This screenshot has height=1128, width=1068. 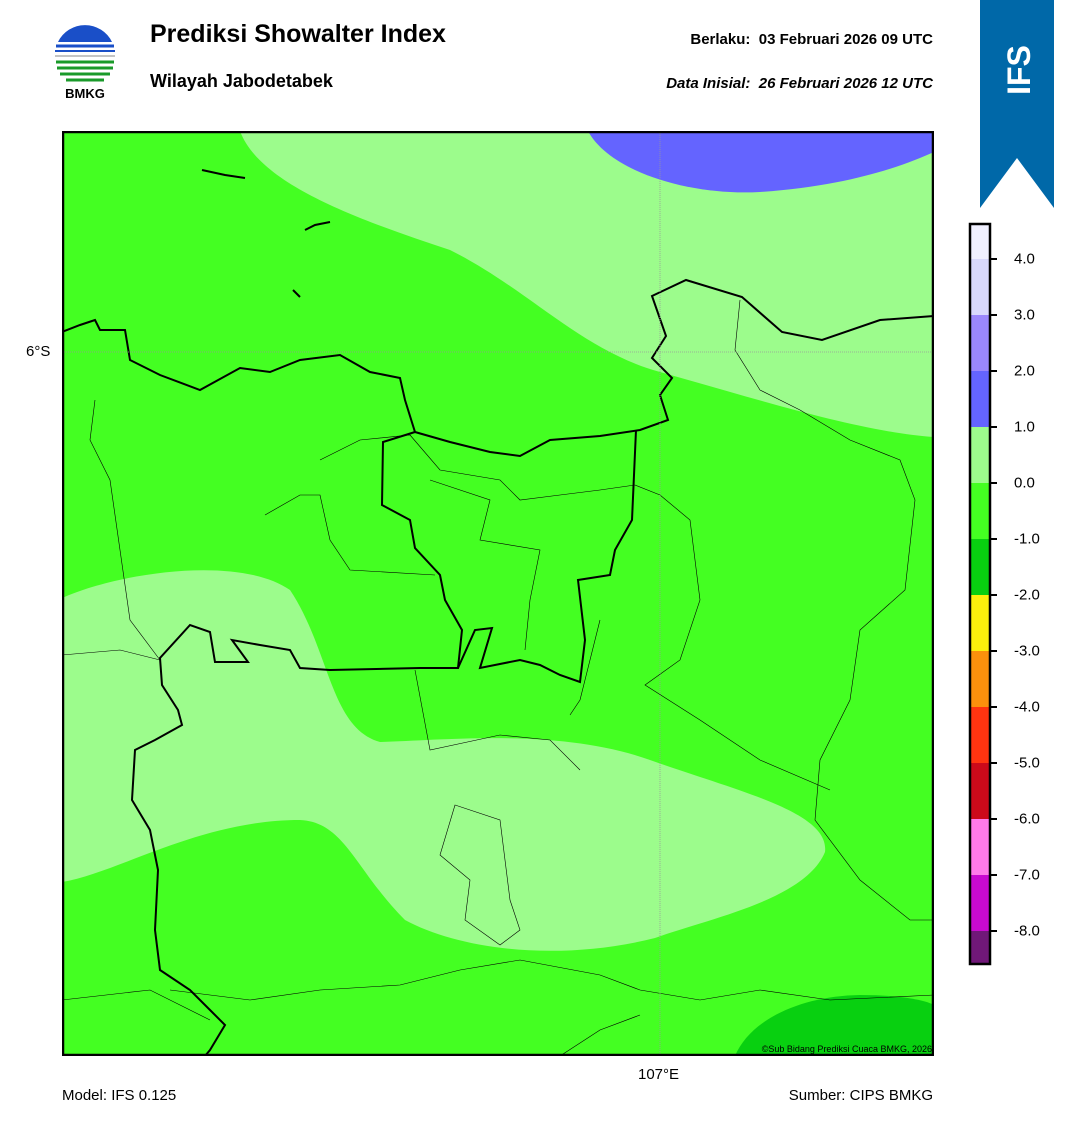 What do you see at coordinates (761, 162) in the screenshot?
I see `field-blue-northeast` at bounding box center [761, 162].